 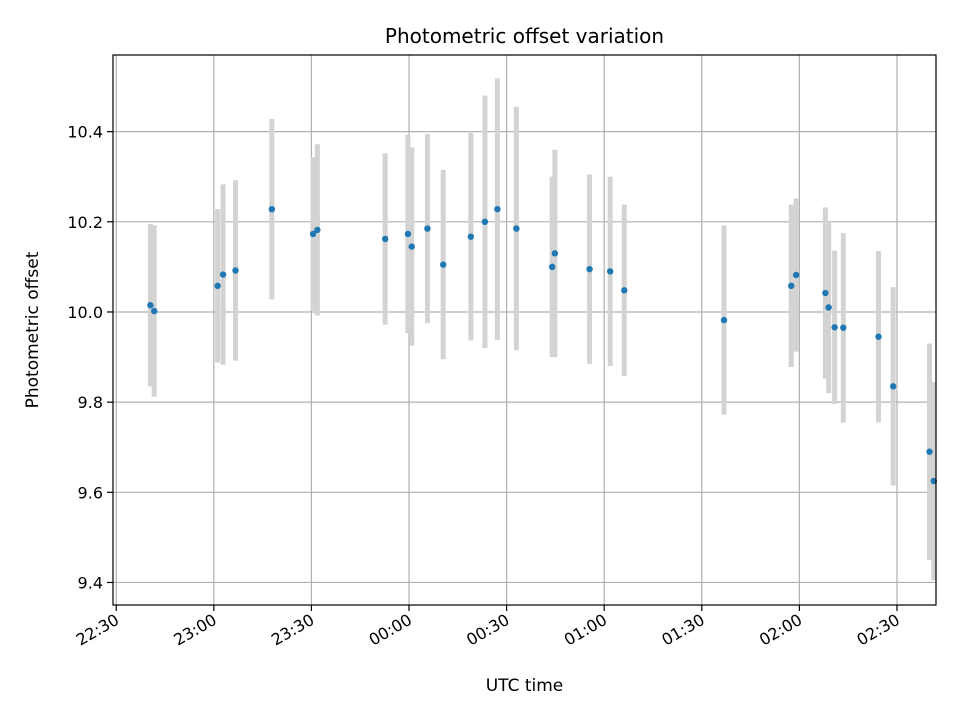 What do you see at coordinates (33, 329) in the screenshot?
I see `y-axis-label: Photometric offset` at bounding box center [33, 329].